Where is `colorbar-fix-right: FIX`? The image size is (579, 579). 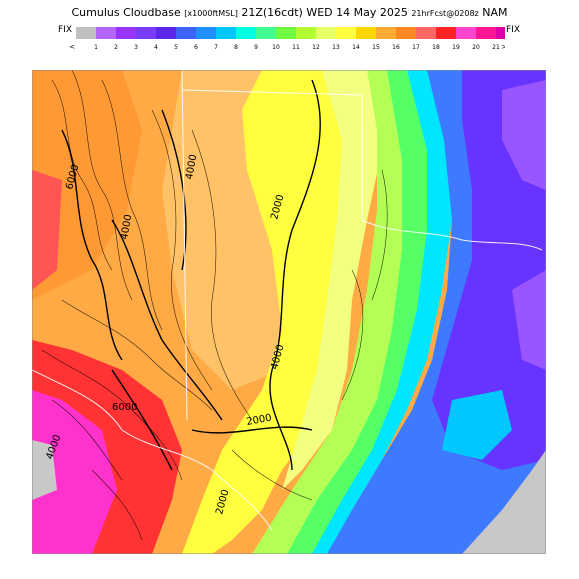
colorbar-fix-right: FIX is located at coordinates (513, 30).